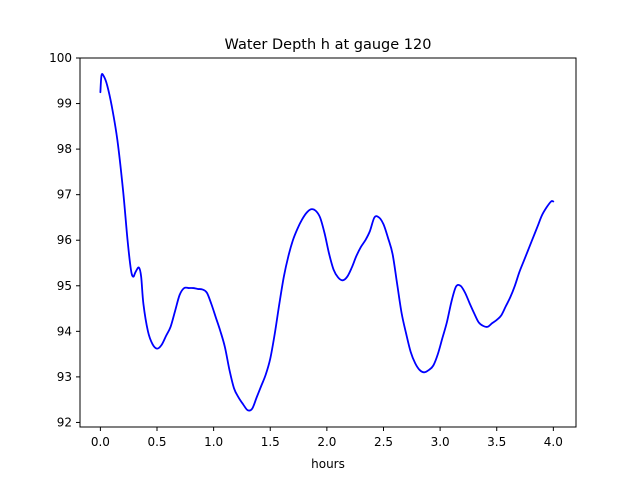 This screenshot has width=640, height=480. What do you see at coordinates (156, 442) in the screenshot?
I see `x-tick-label: 0.5` at bounding box center [156, 442].